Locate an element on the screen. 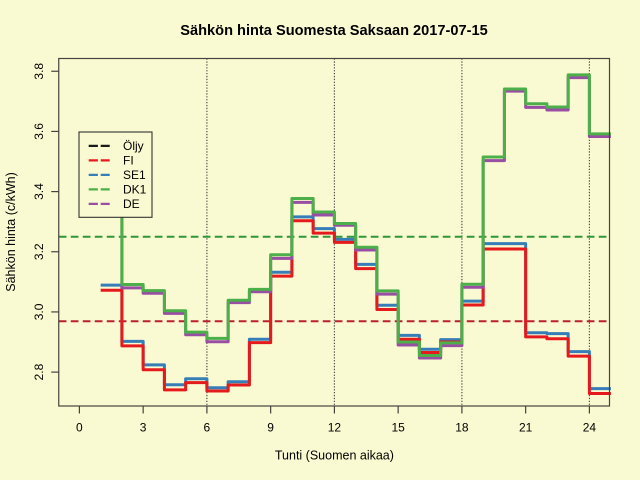 This screenshot has height=480, width=640. svg-text: 3.8 is located at coordinates (39, 71).